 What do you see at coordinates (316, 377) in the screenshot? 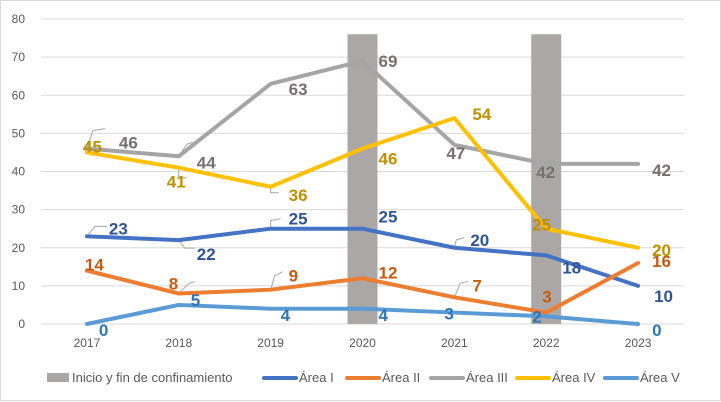
I see `legend-label-area-1: Área I` at bounding box center [316, 377].